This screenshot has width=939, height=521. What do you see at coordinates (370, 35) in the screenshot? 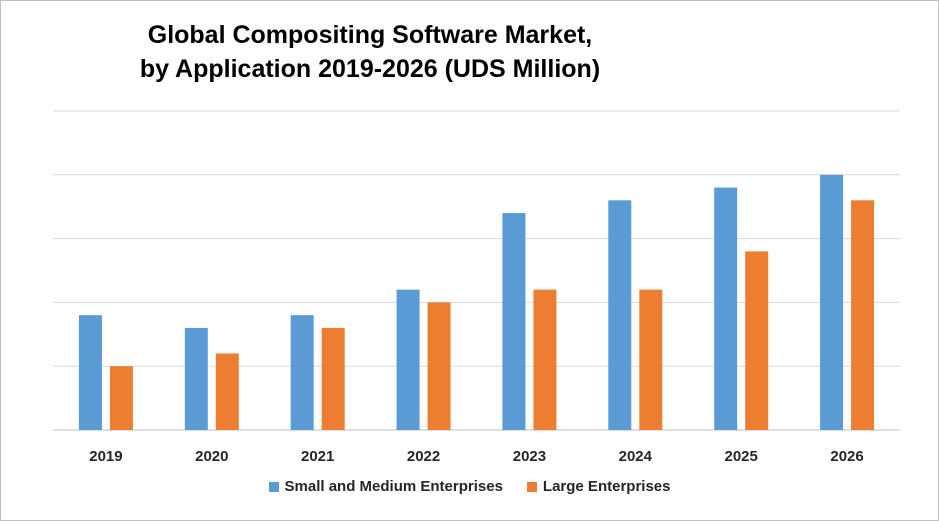
I see `chart-title-line-1: Global Compositing Software Market,` at bounding box center [370, 35].